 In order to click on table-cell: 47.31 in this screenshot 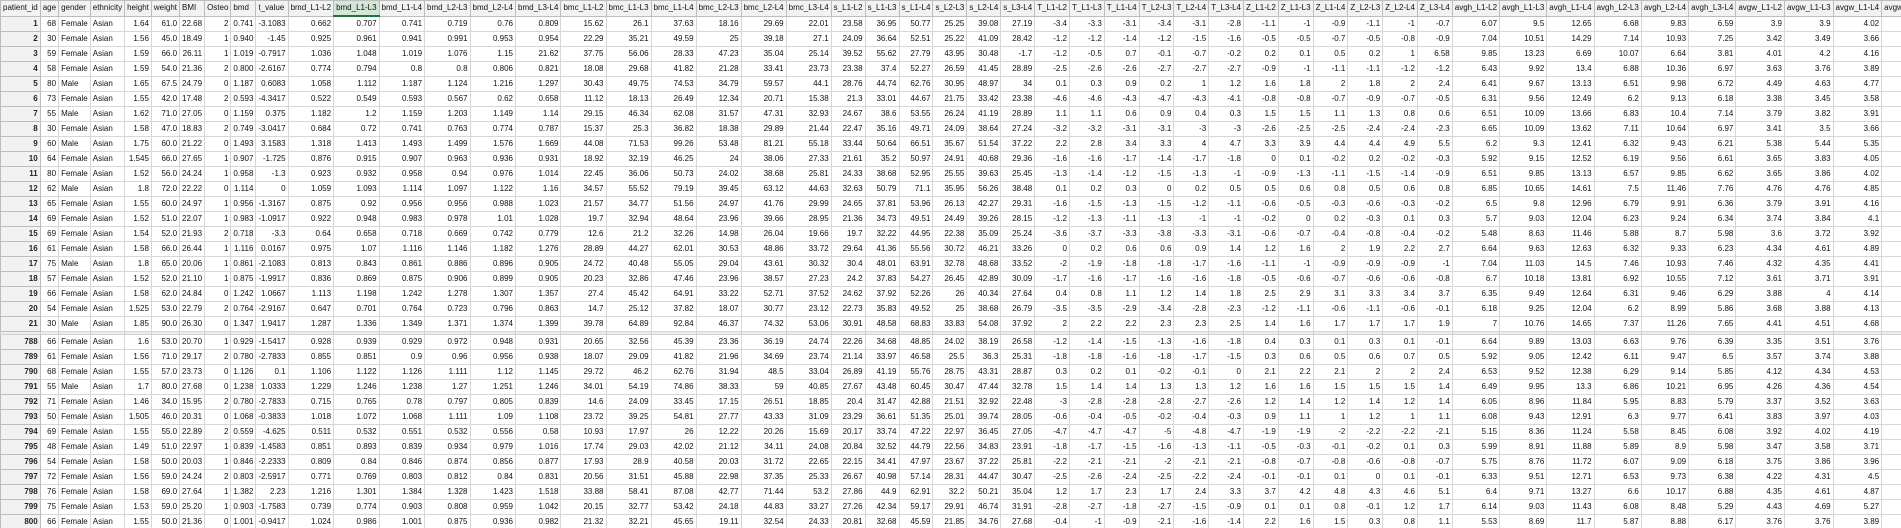, I will do `click(763, 114)`.